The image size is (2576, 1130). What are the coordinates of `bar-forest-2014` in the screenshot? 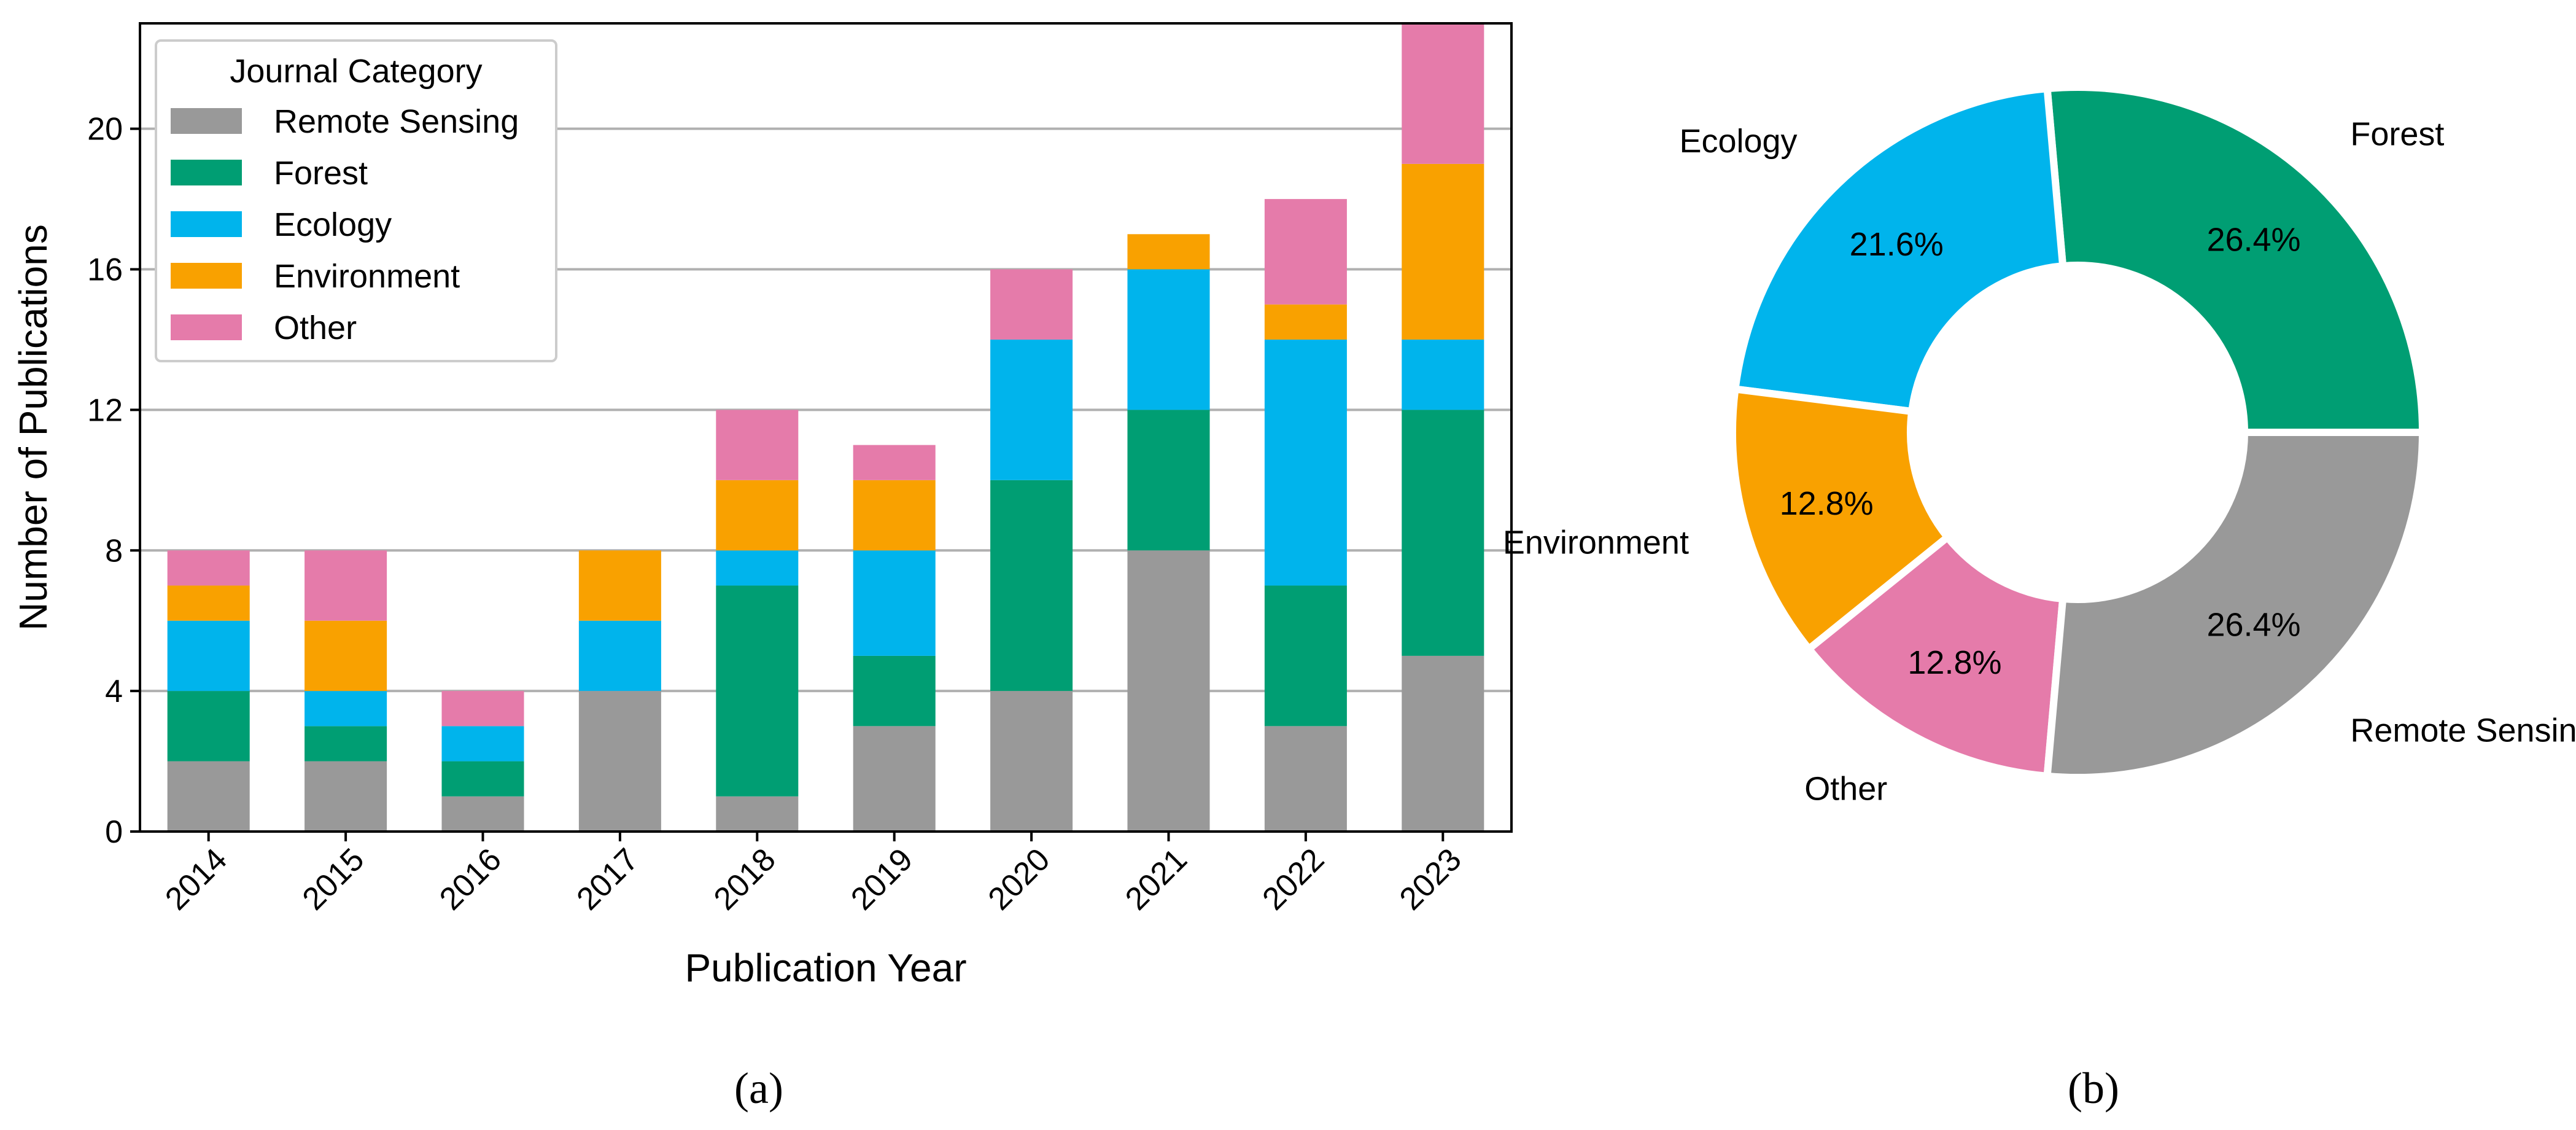 It's located at (208, 726).